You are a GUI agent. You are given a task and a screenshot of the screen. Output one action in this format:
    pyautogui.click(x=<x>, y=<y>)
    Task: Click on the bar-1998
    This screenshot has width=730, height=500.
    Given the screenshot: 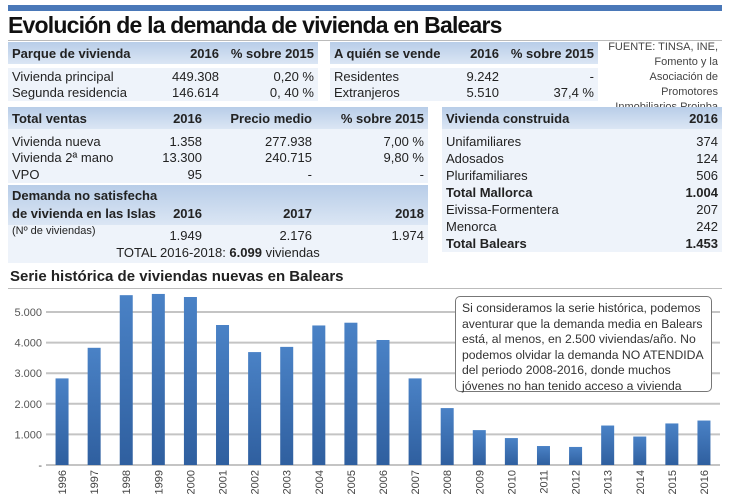 What is the action you would take?
    pyautogui.click(x=126, y=380)
    